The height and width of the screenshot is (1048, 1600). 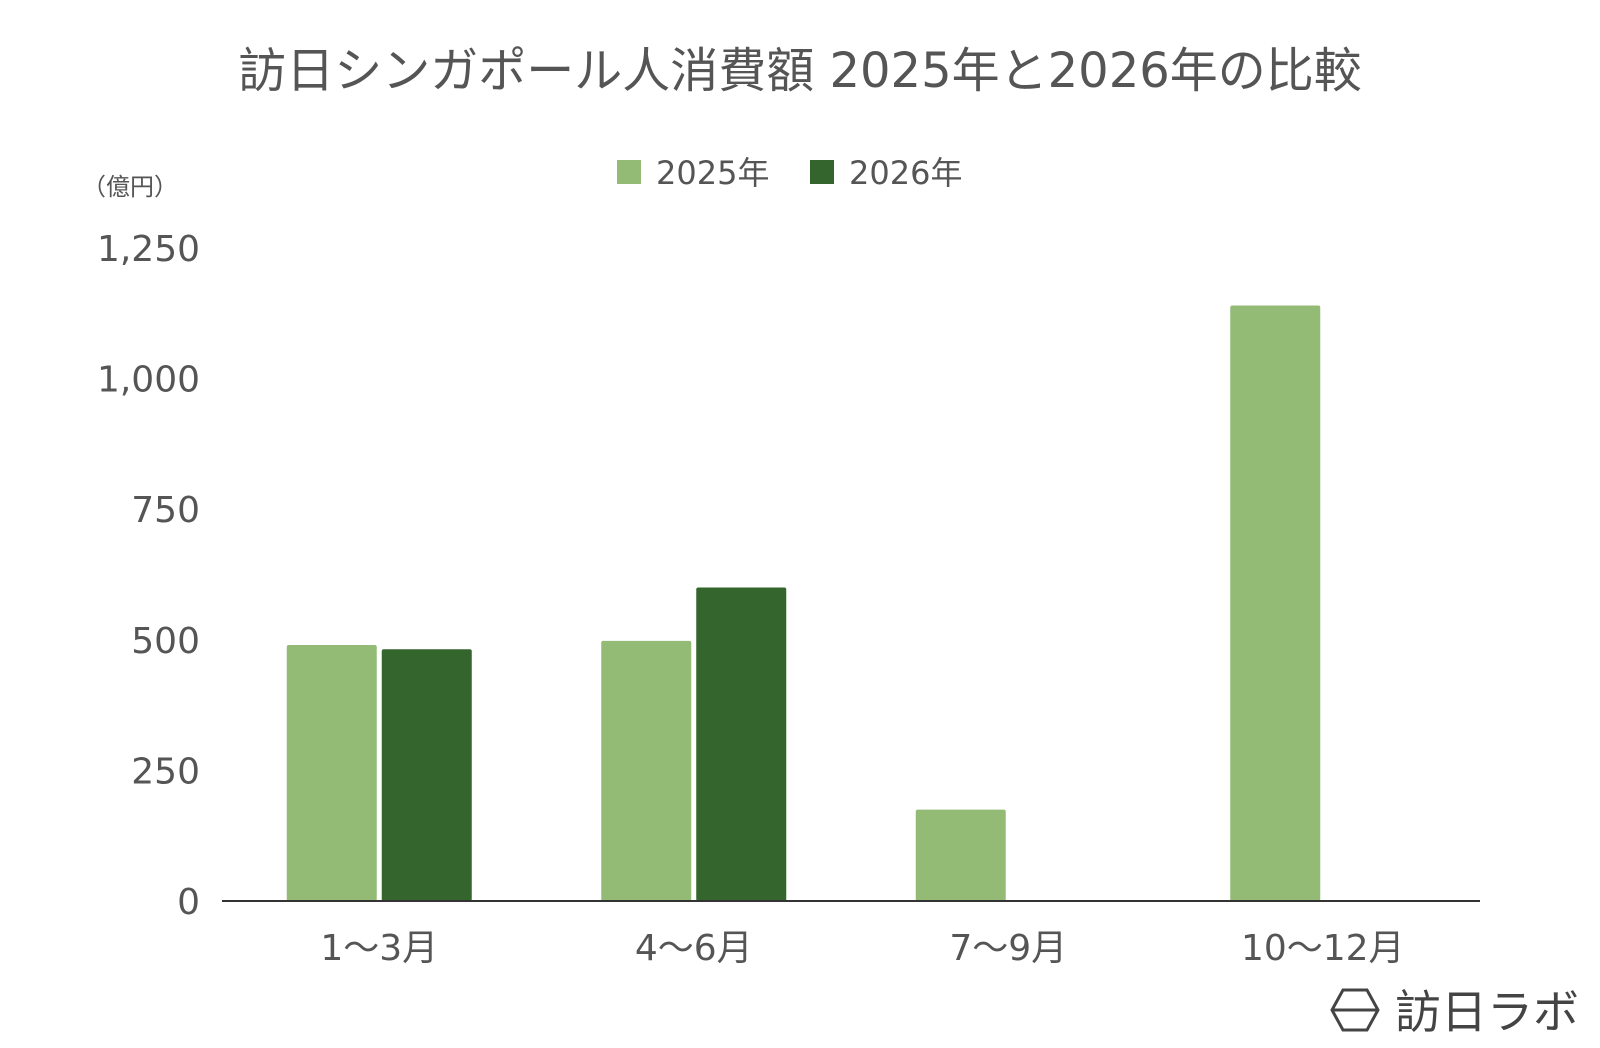 I want to click on y-axis-ticks: 0 250 500 750 1,000 1,250, so click(x=148, y=576).